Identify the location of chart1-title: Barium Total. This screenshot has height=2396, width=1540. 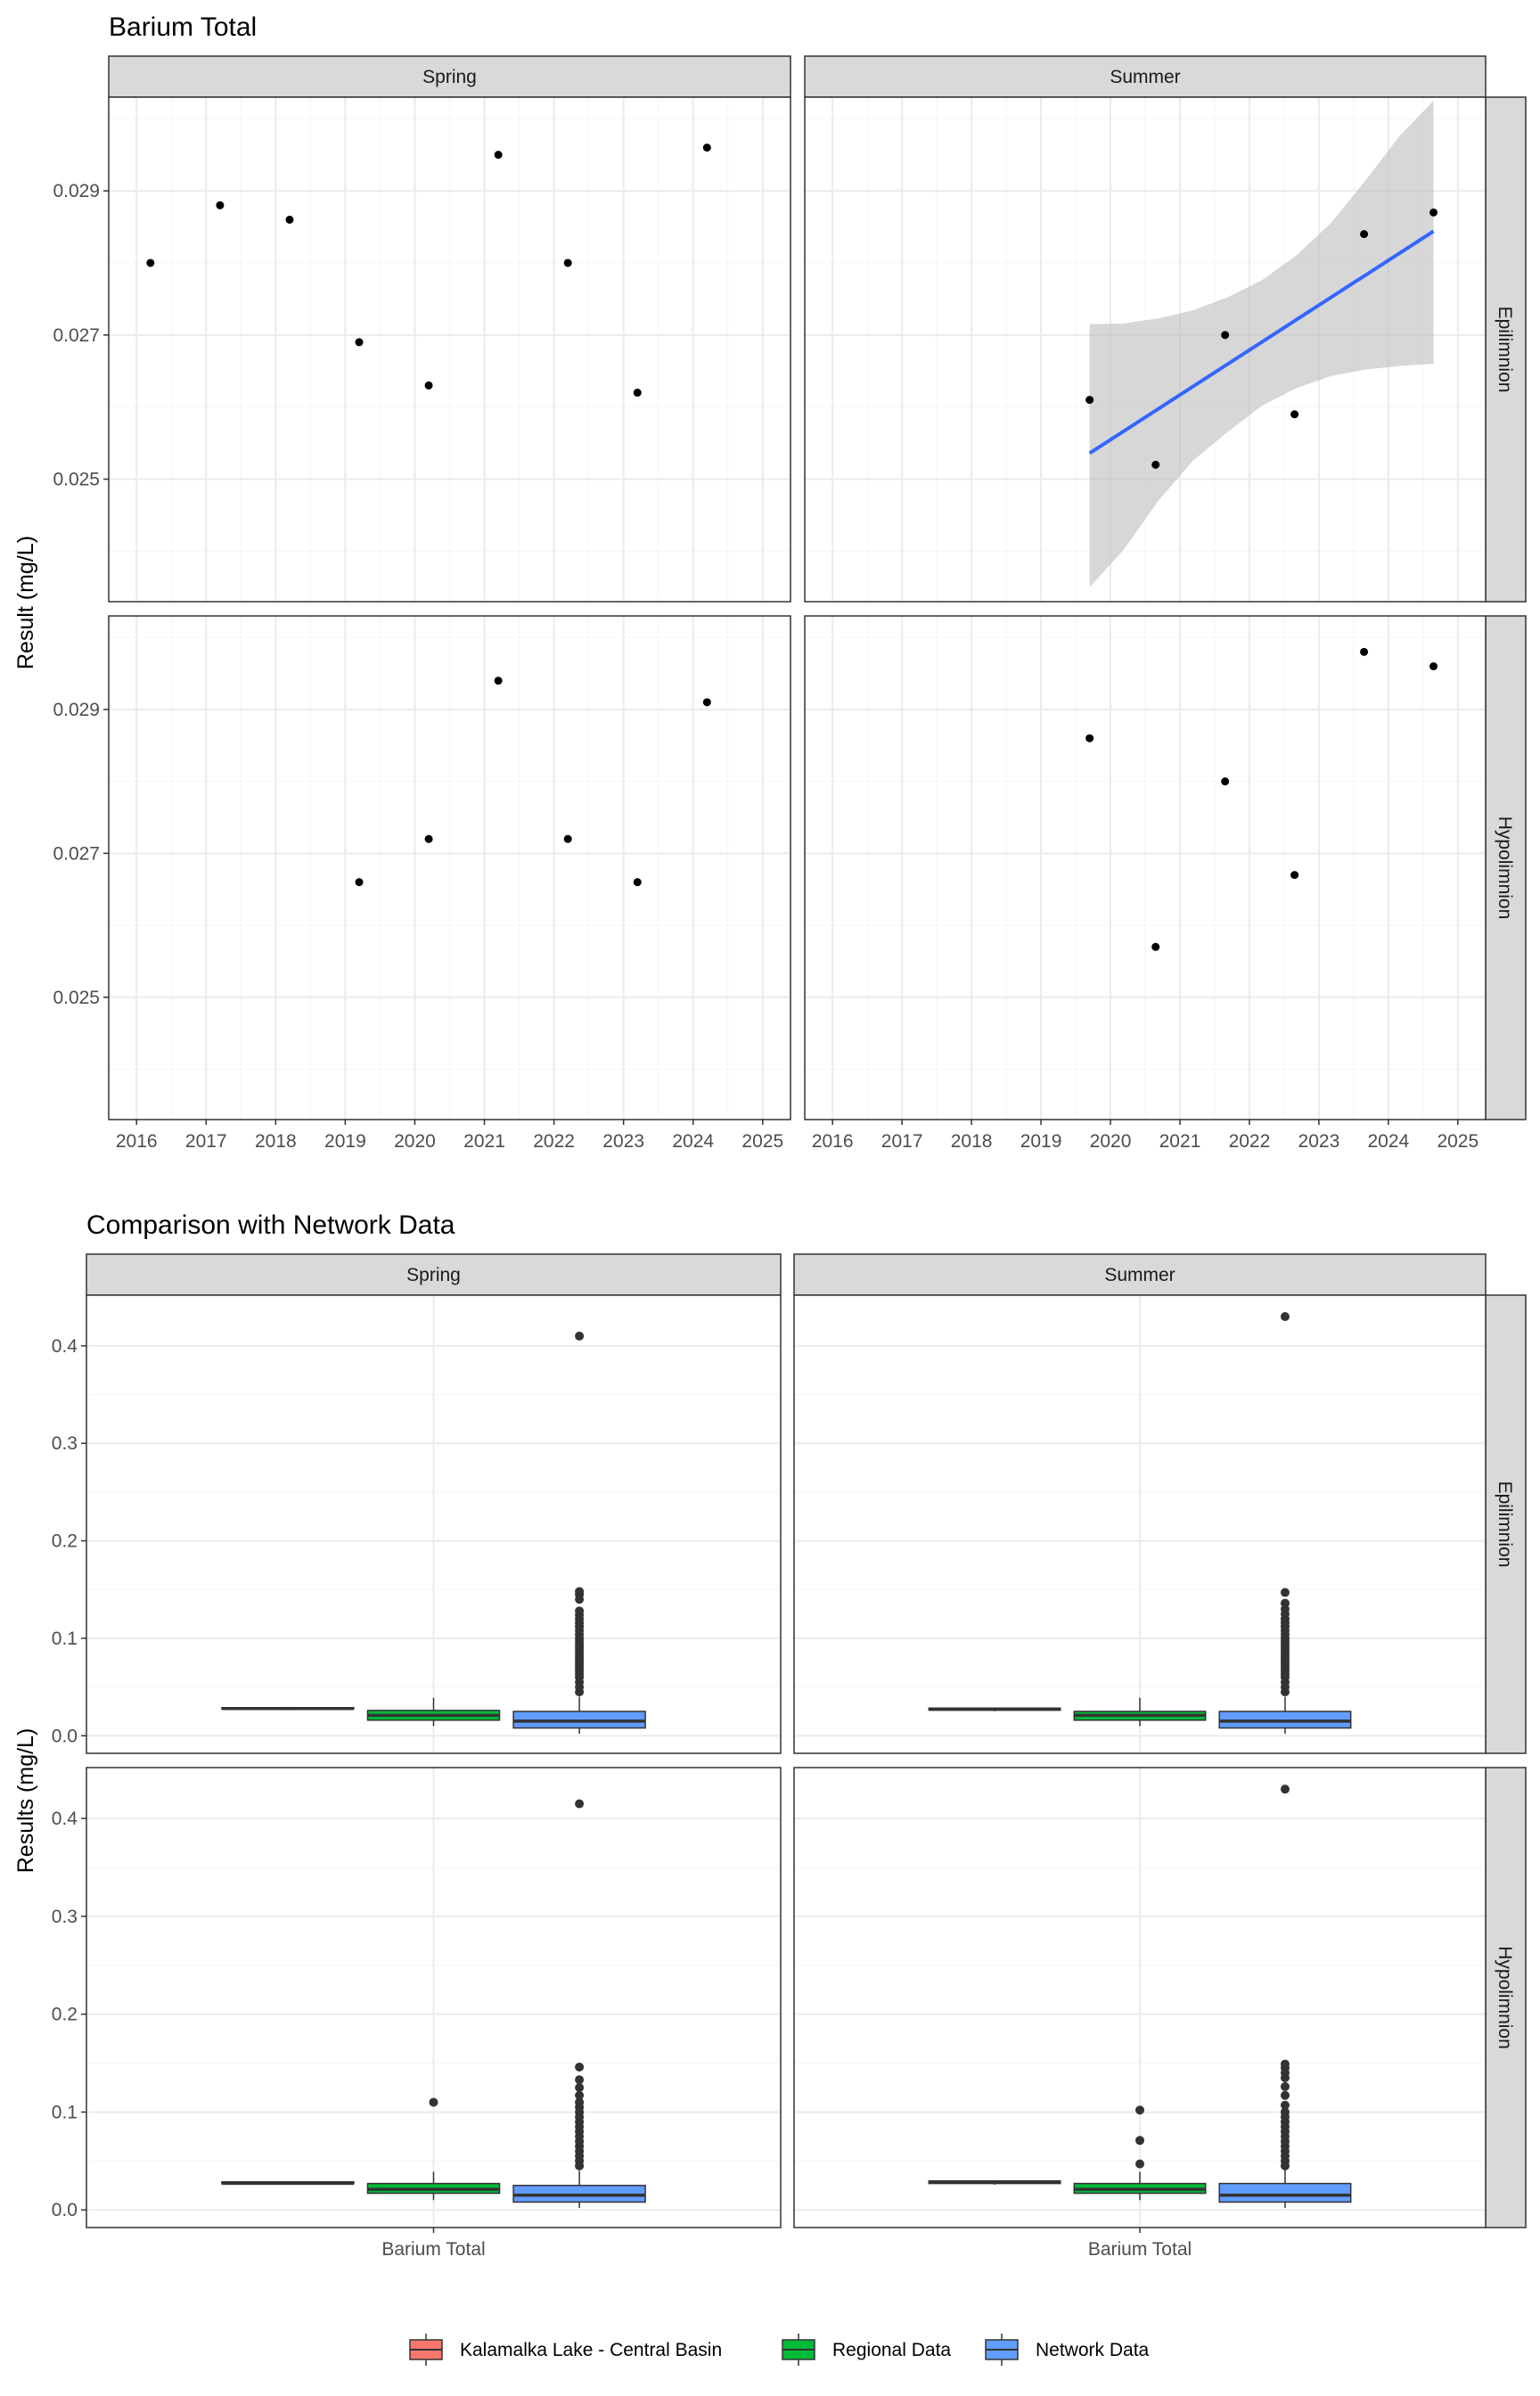
(183, 27).